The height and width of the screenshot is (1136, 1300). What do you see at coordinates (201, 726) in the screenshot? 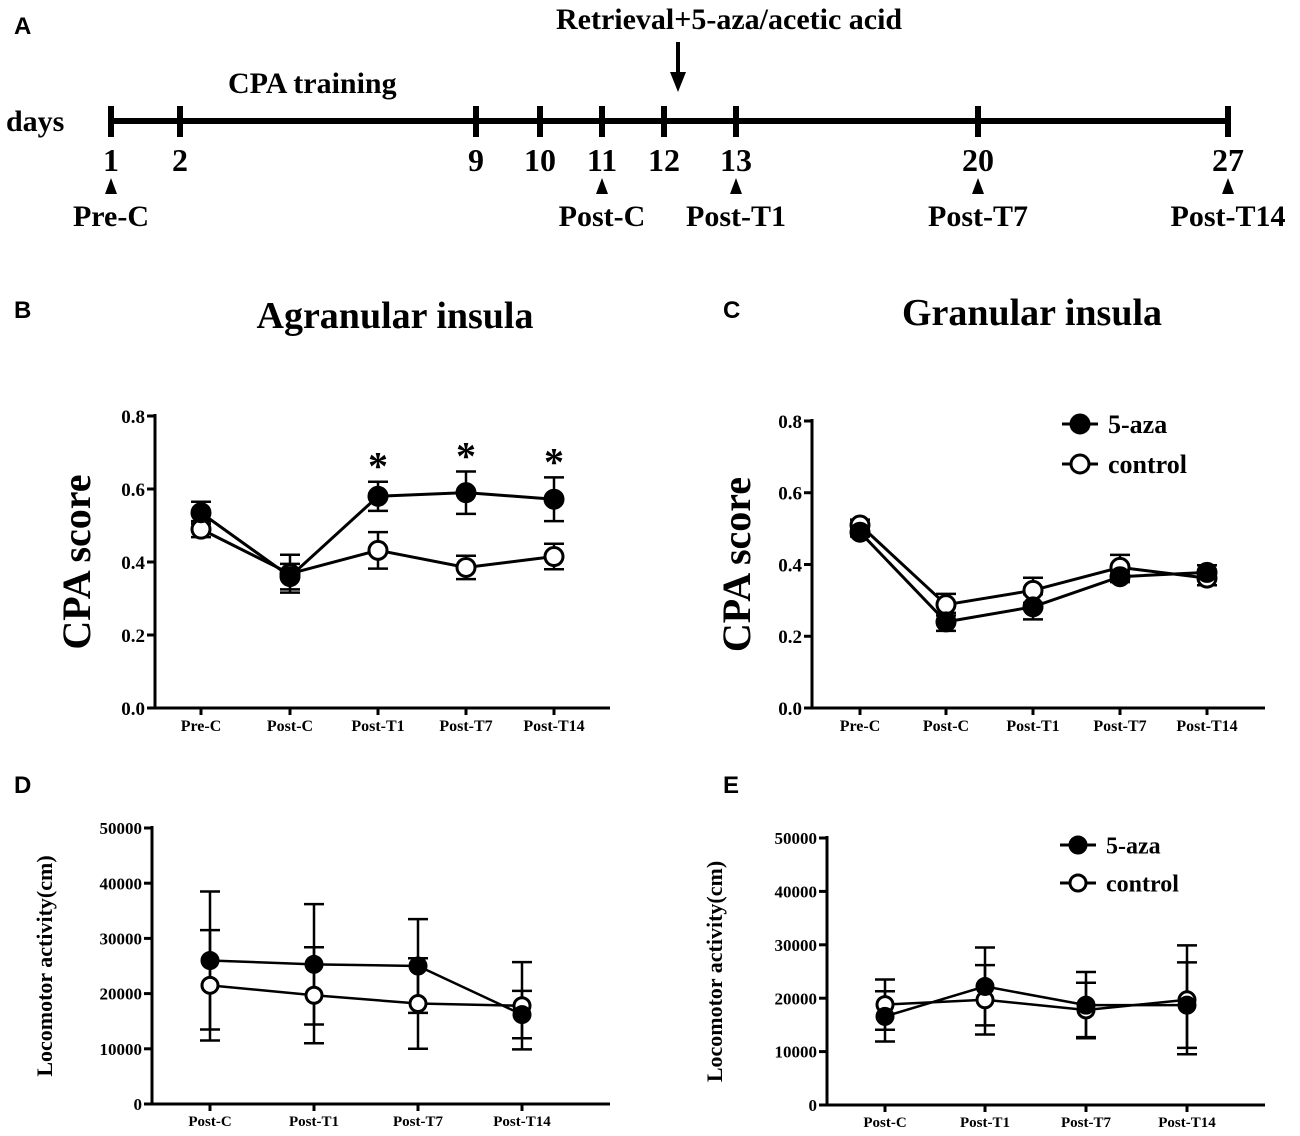
I see `x-tick-label: Pre-C` at bounding box center [201, 726].